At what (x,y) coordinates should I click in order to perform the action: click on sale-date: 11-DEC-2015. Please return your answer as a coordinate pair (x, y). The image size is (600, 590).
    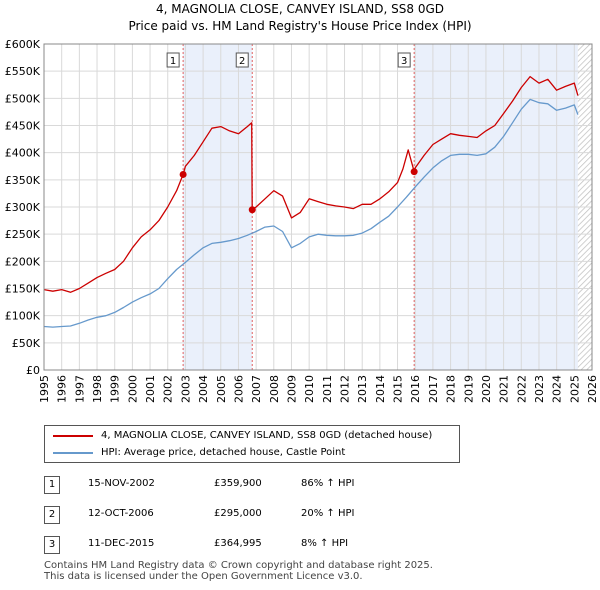
    Looking at the image, I should click on (121, 543).